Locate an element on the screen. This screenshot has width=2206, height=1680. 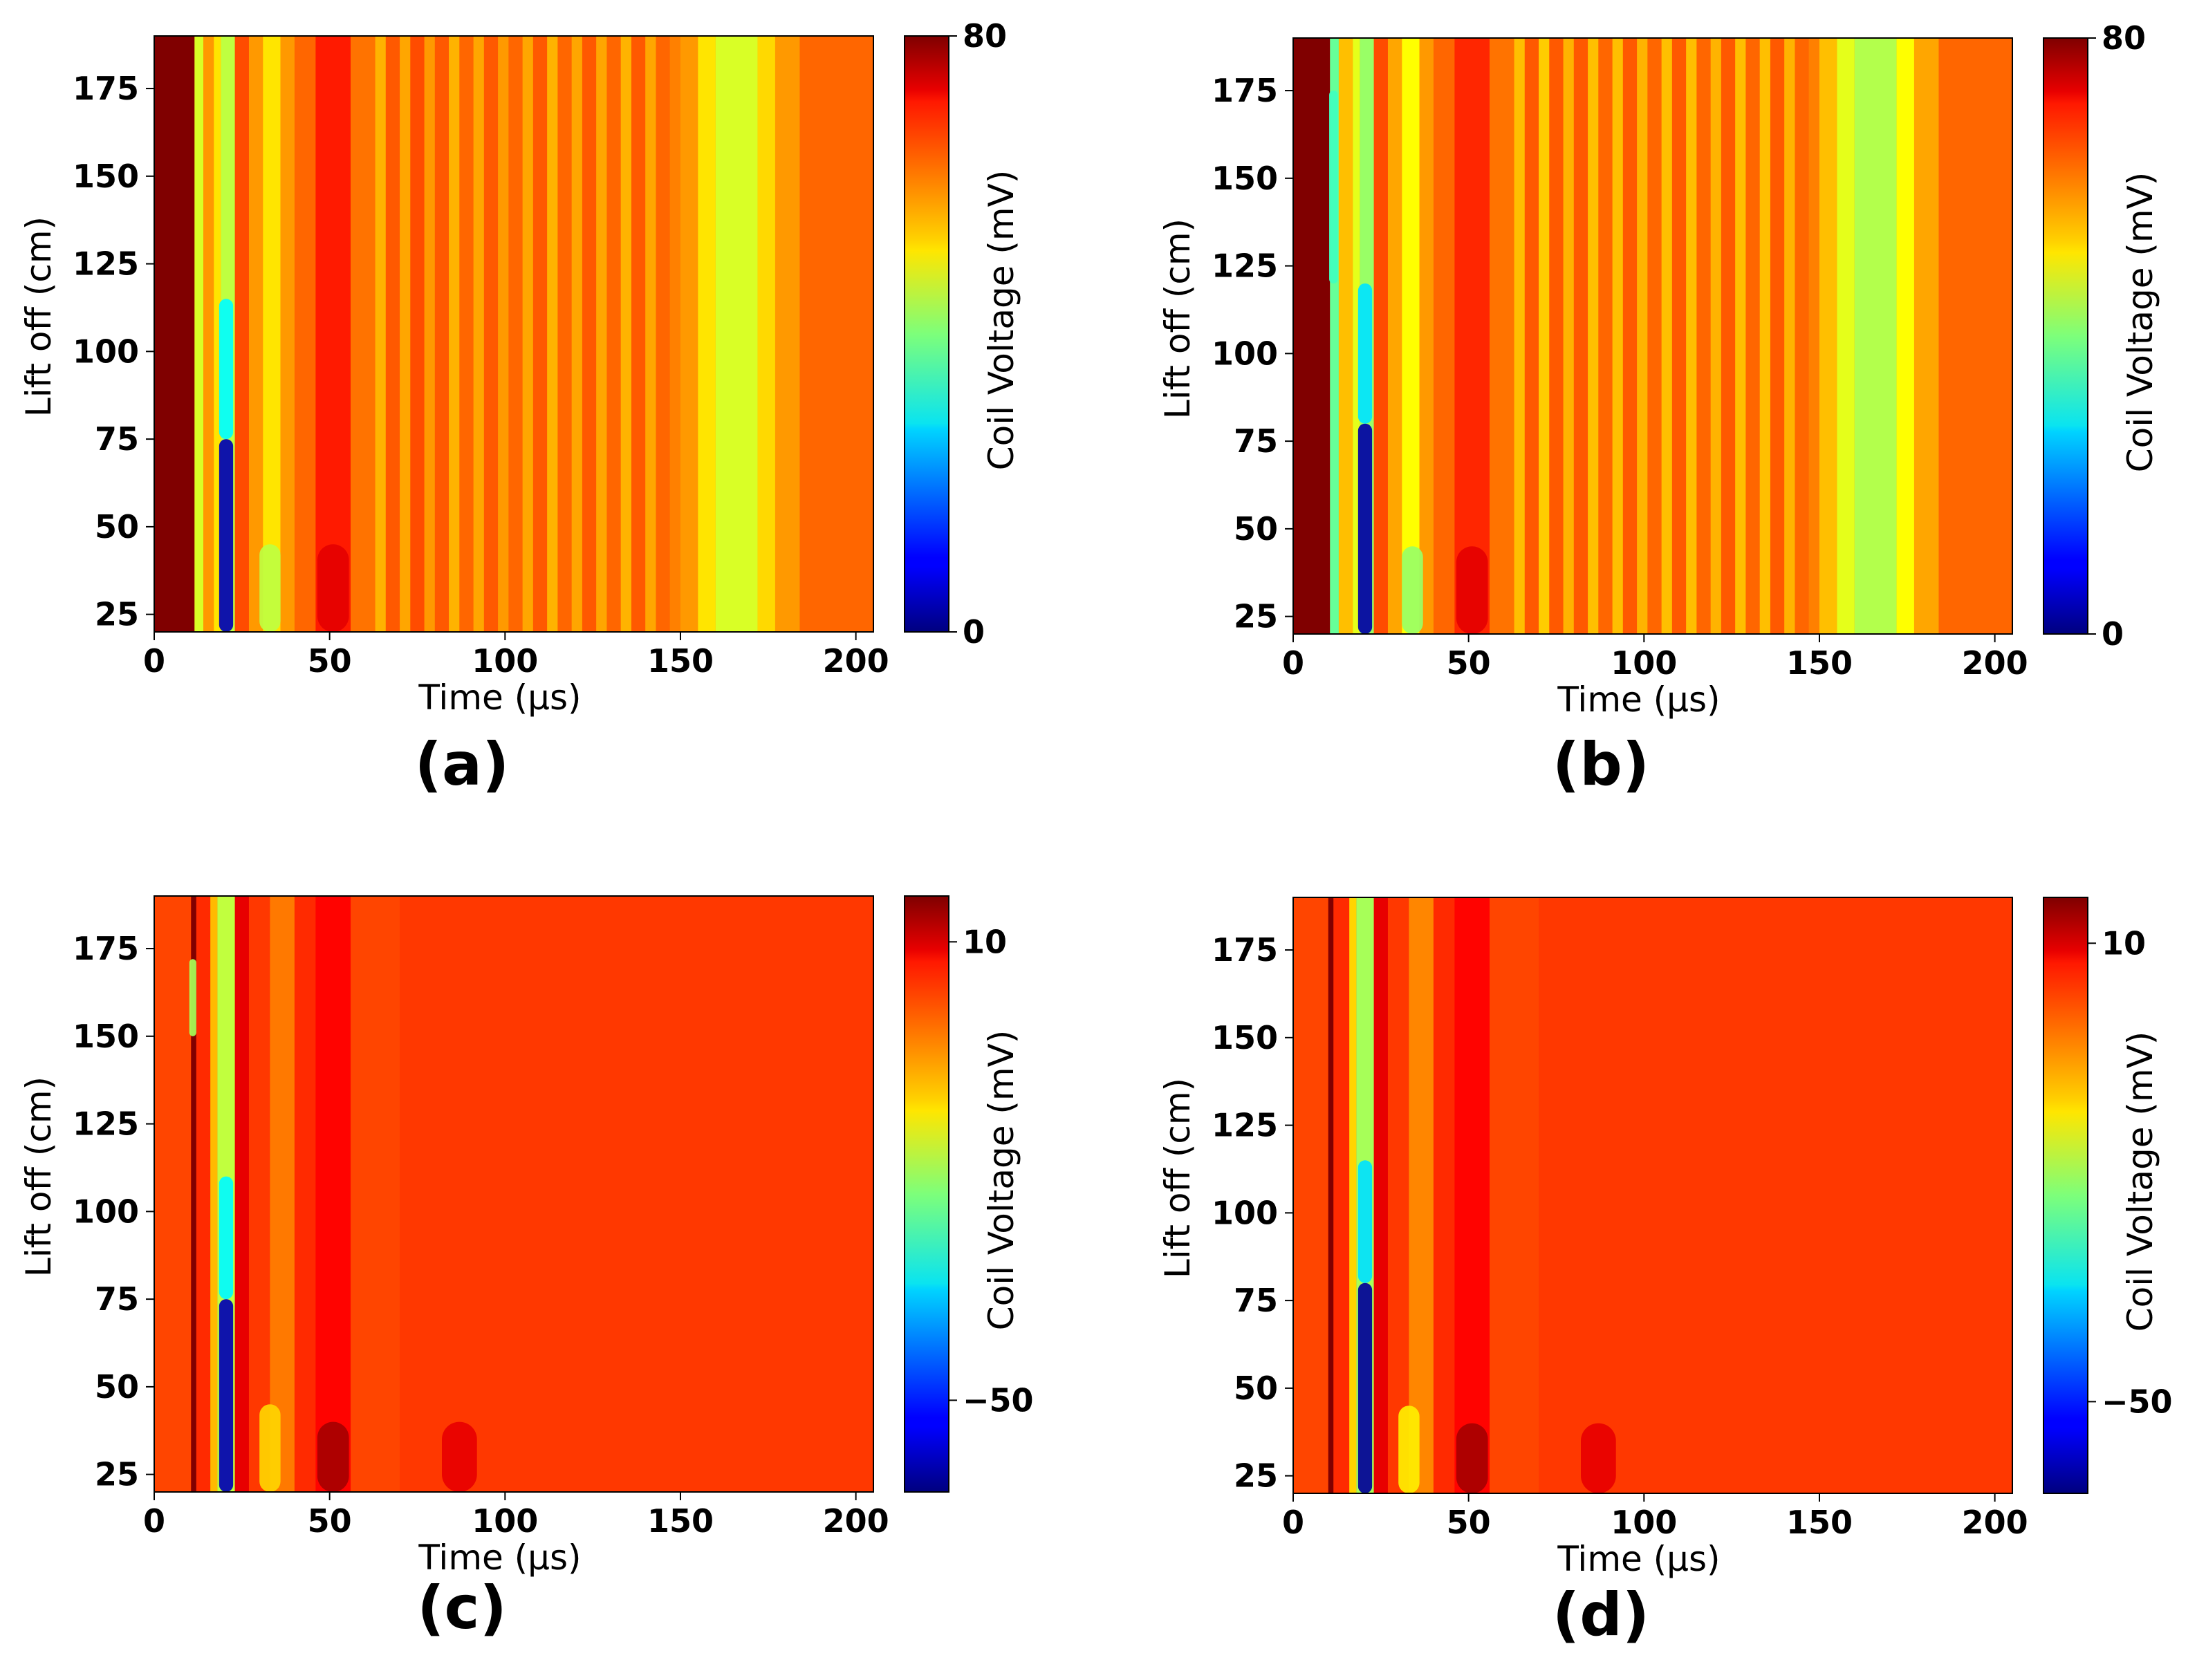
plot-frame is located at coordinates (1652, 336).